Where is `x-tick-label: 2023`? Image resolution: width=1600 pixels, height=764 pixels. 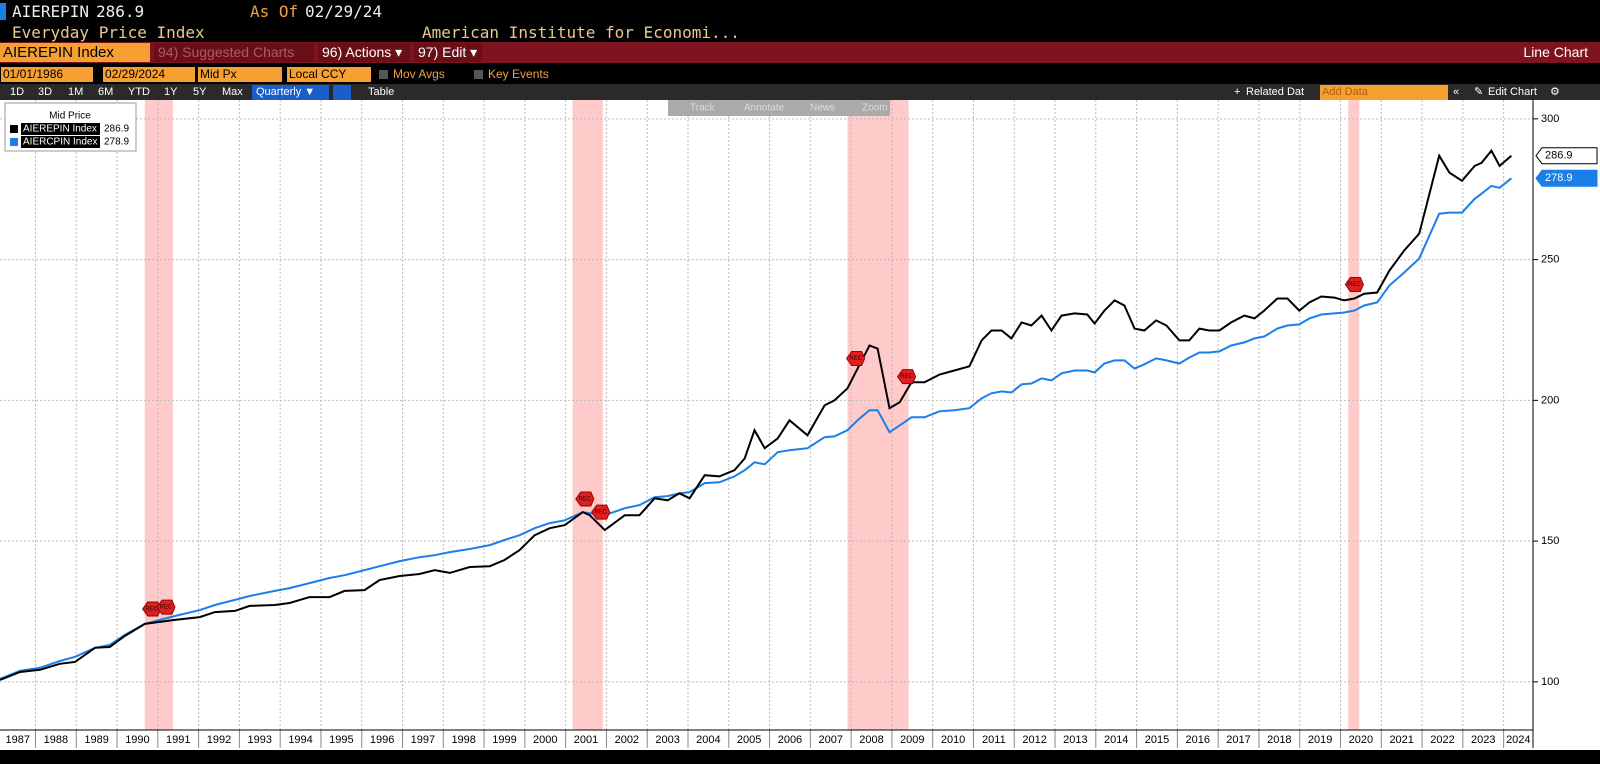 x-tick-label: 2023 is located at coordinates (1483, 740).